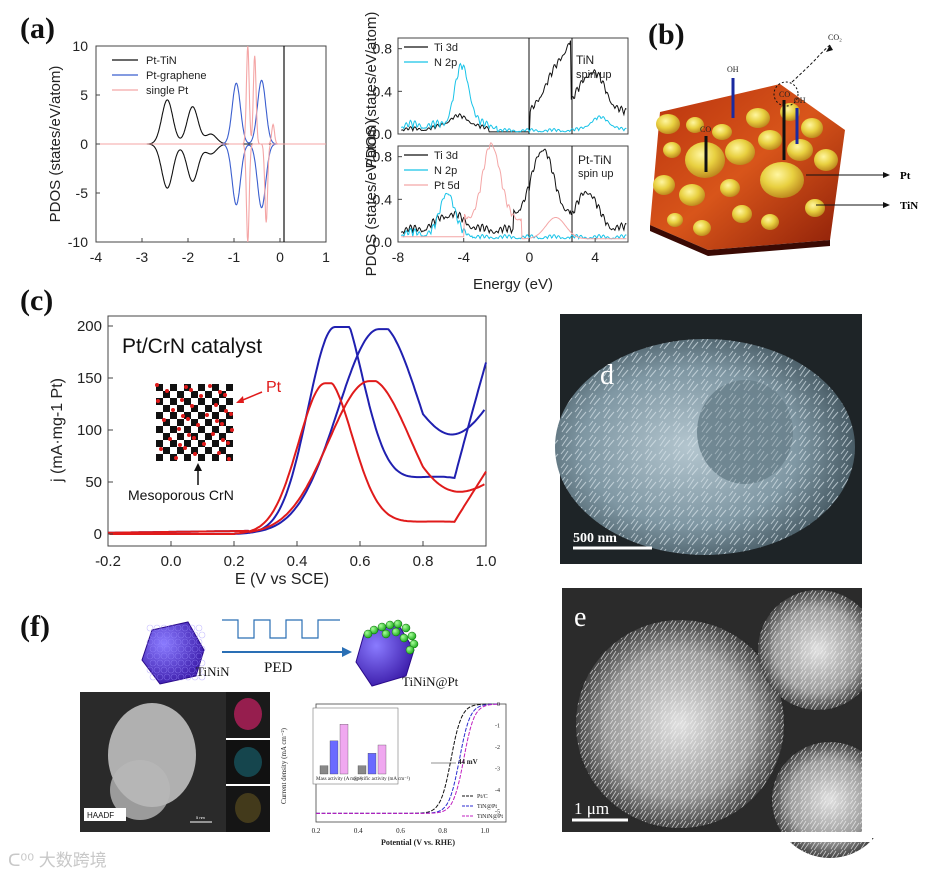  Describe the element at coordinates (339, 779) in the screenshot. I see `f-bar-group-0: Mass activity (A mg⁻¹)` at that location.